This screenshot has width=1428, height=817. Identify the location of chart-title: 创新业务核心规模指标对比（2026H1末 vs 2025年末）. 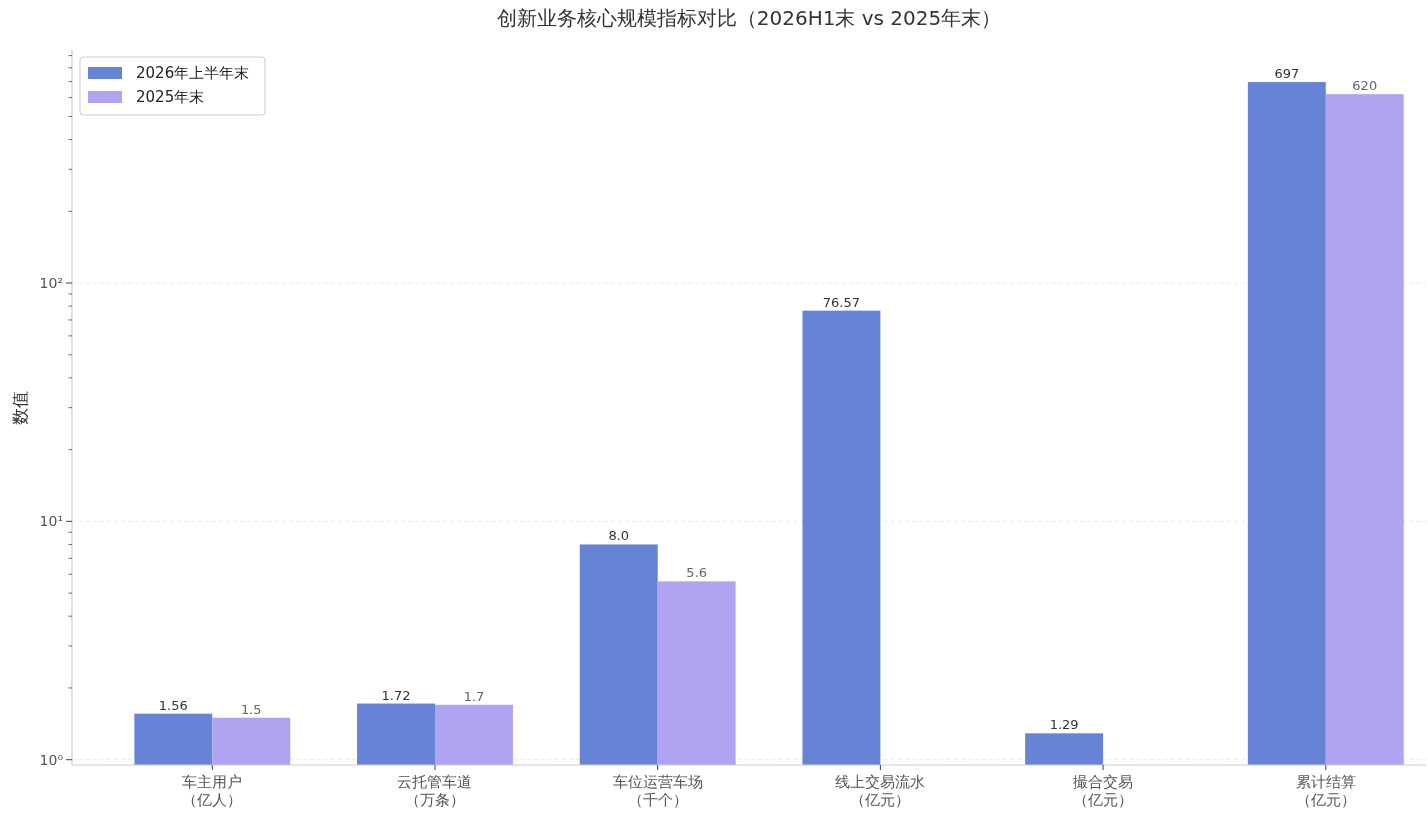
(749, 18).